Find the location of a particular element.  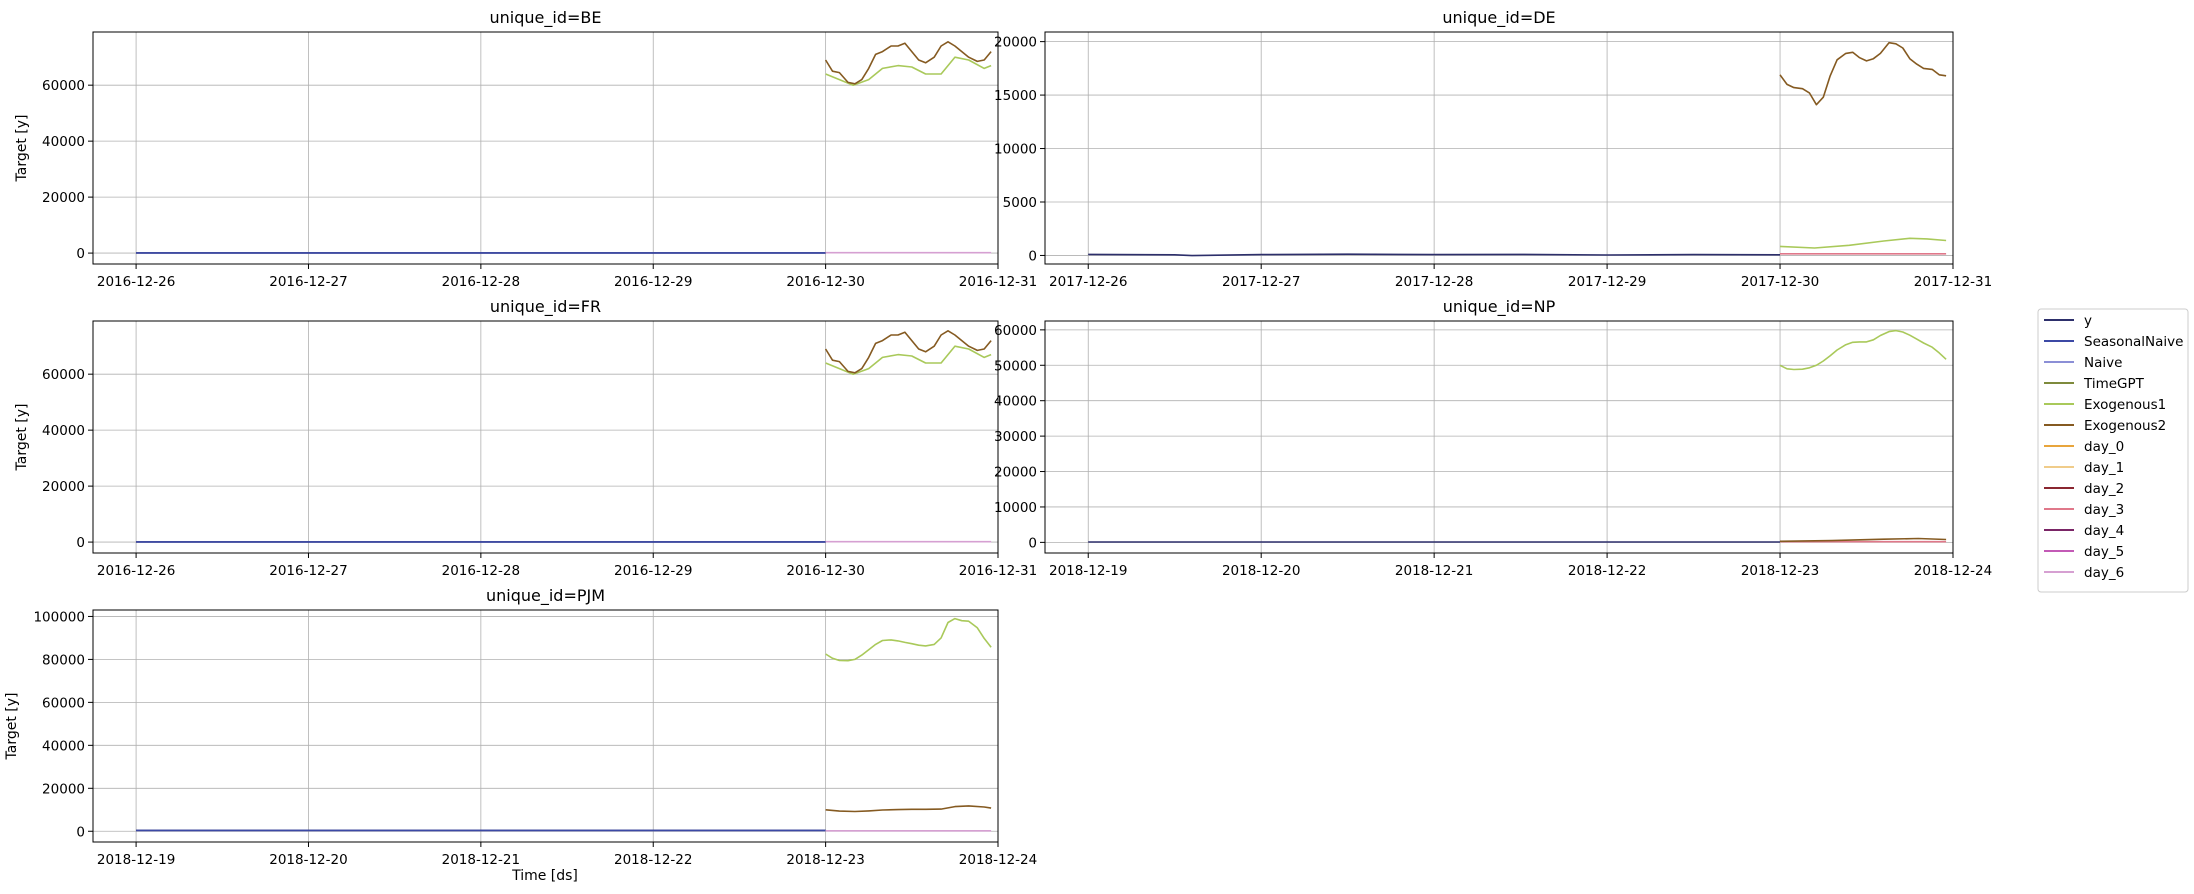

y-tick-label: 50000 is located at coordinates (1015, 366).